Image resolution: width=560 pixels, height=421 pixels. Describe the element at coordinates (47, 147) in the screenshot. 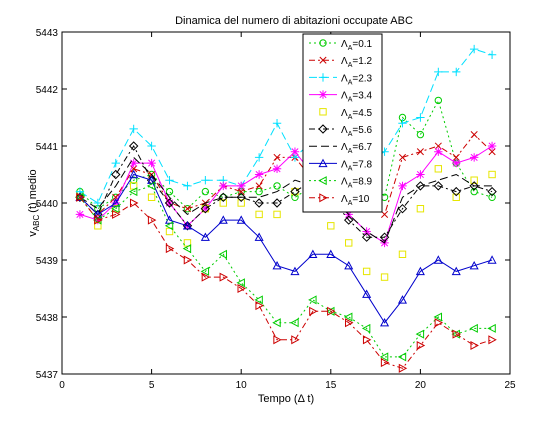

I see `y-tick-label: 5441` at that location.